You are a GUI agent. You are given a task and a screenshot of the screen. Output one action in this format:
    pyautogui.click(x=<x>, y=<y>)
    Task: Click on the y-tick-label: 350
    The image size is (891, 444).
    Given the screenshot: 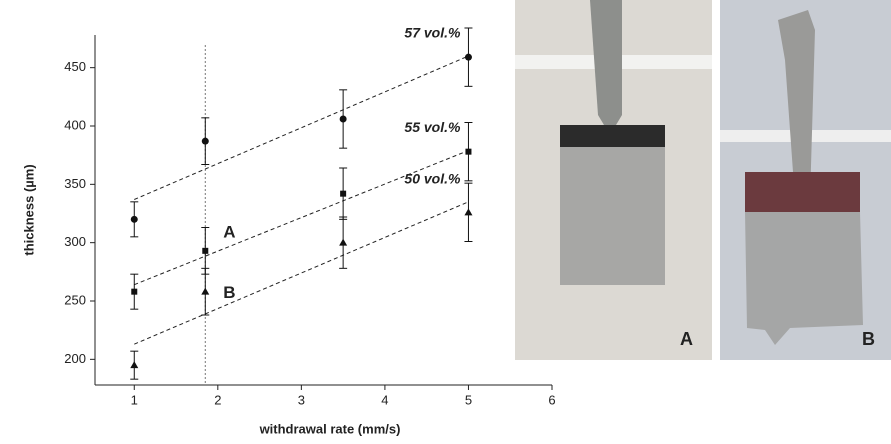 What is the action you would take?
    pyautogui.click(x=75, y=183)
    